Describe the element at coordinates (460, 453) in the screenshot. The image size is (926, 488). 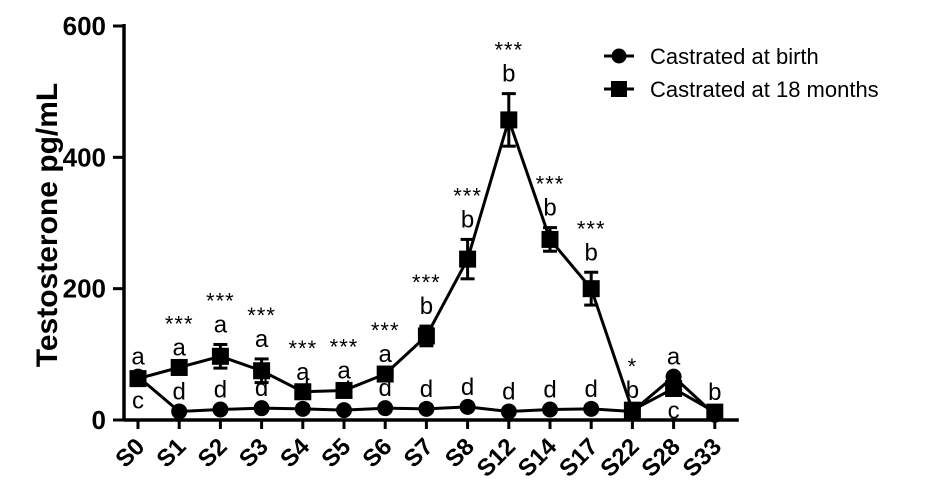
I see `x-tick-label: S8` at that location.